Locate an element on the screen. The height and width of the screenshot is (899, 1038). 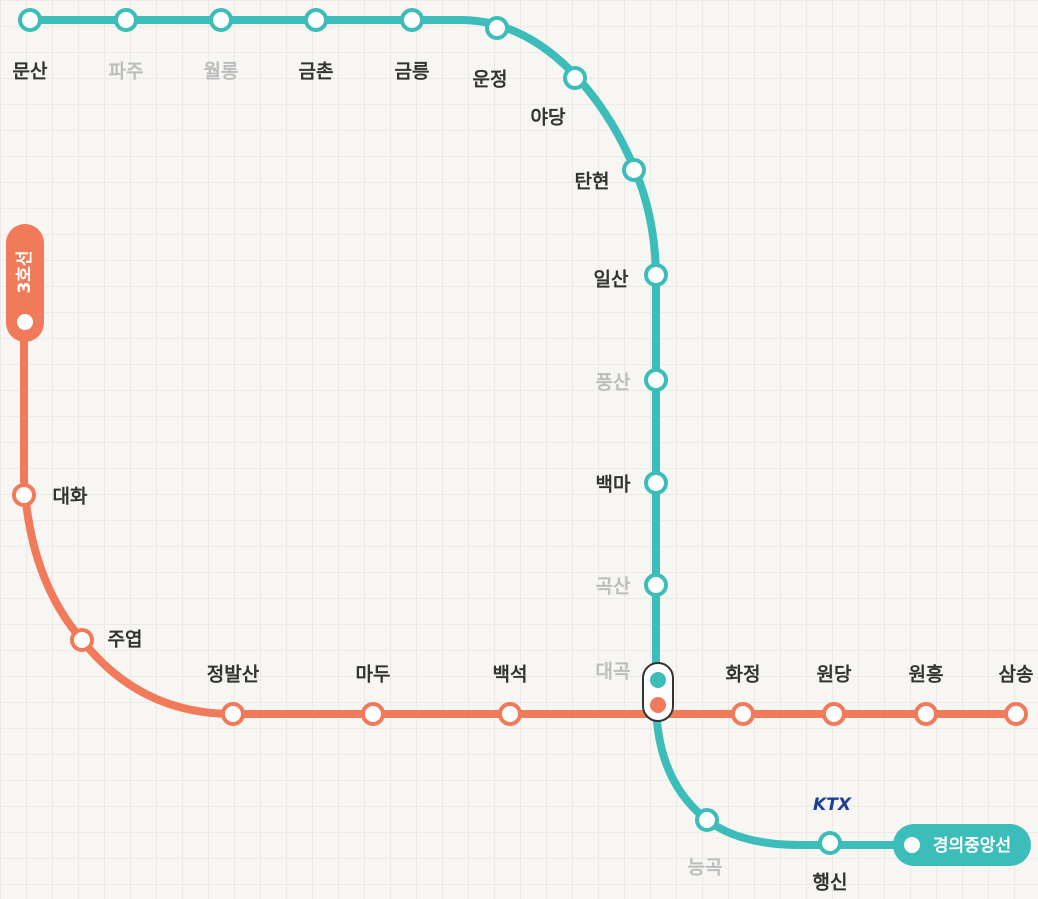
line3-label: 3호선 is located at coordinates (25, 271).